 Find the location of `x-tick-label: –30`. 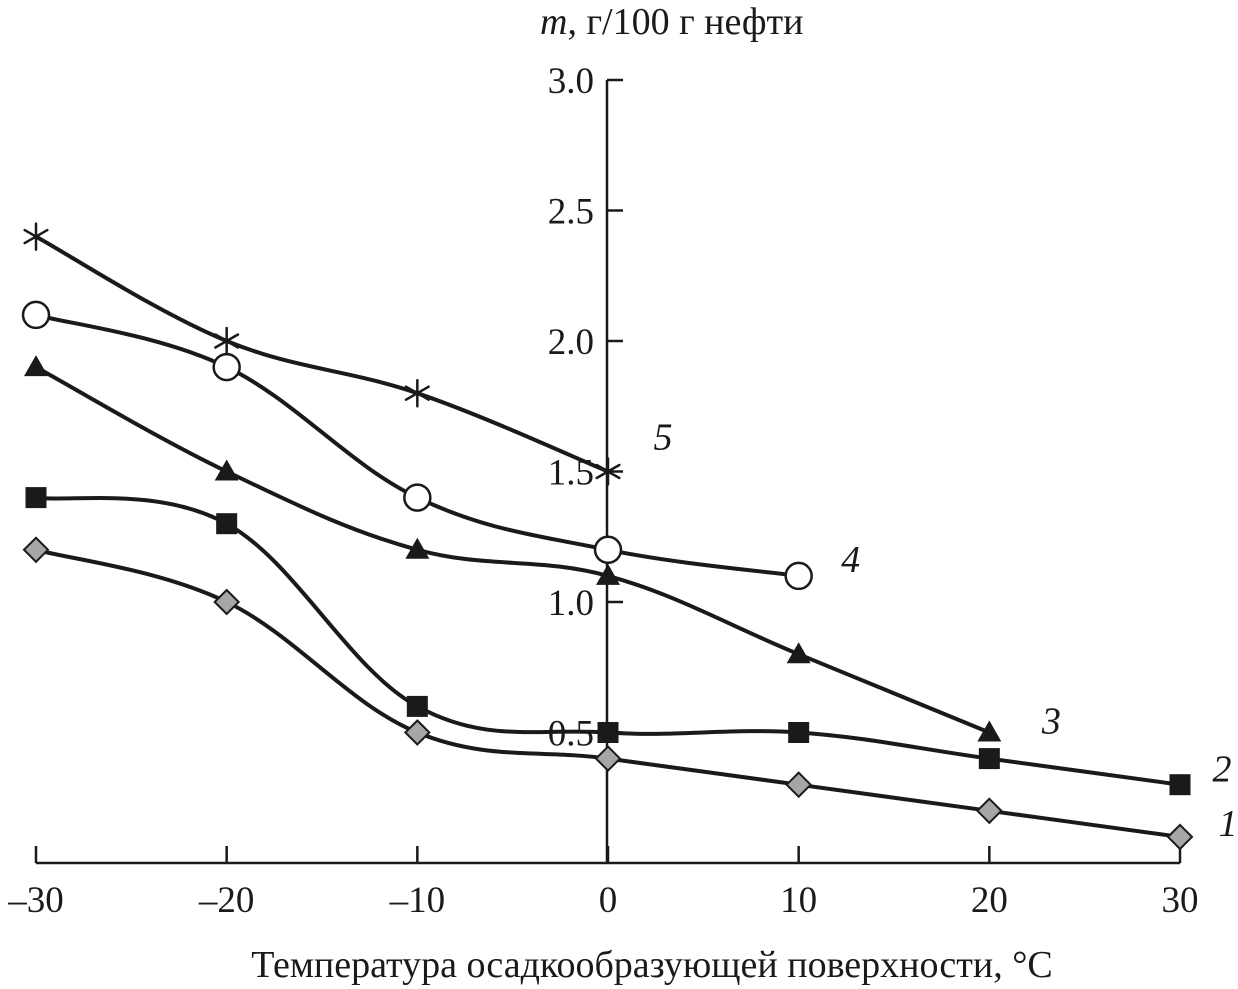

x-tick-label: –30 is located at coordinates (35, 900).